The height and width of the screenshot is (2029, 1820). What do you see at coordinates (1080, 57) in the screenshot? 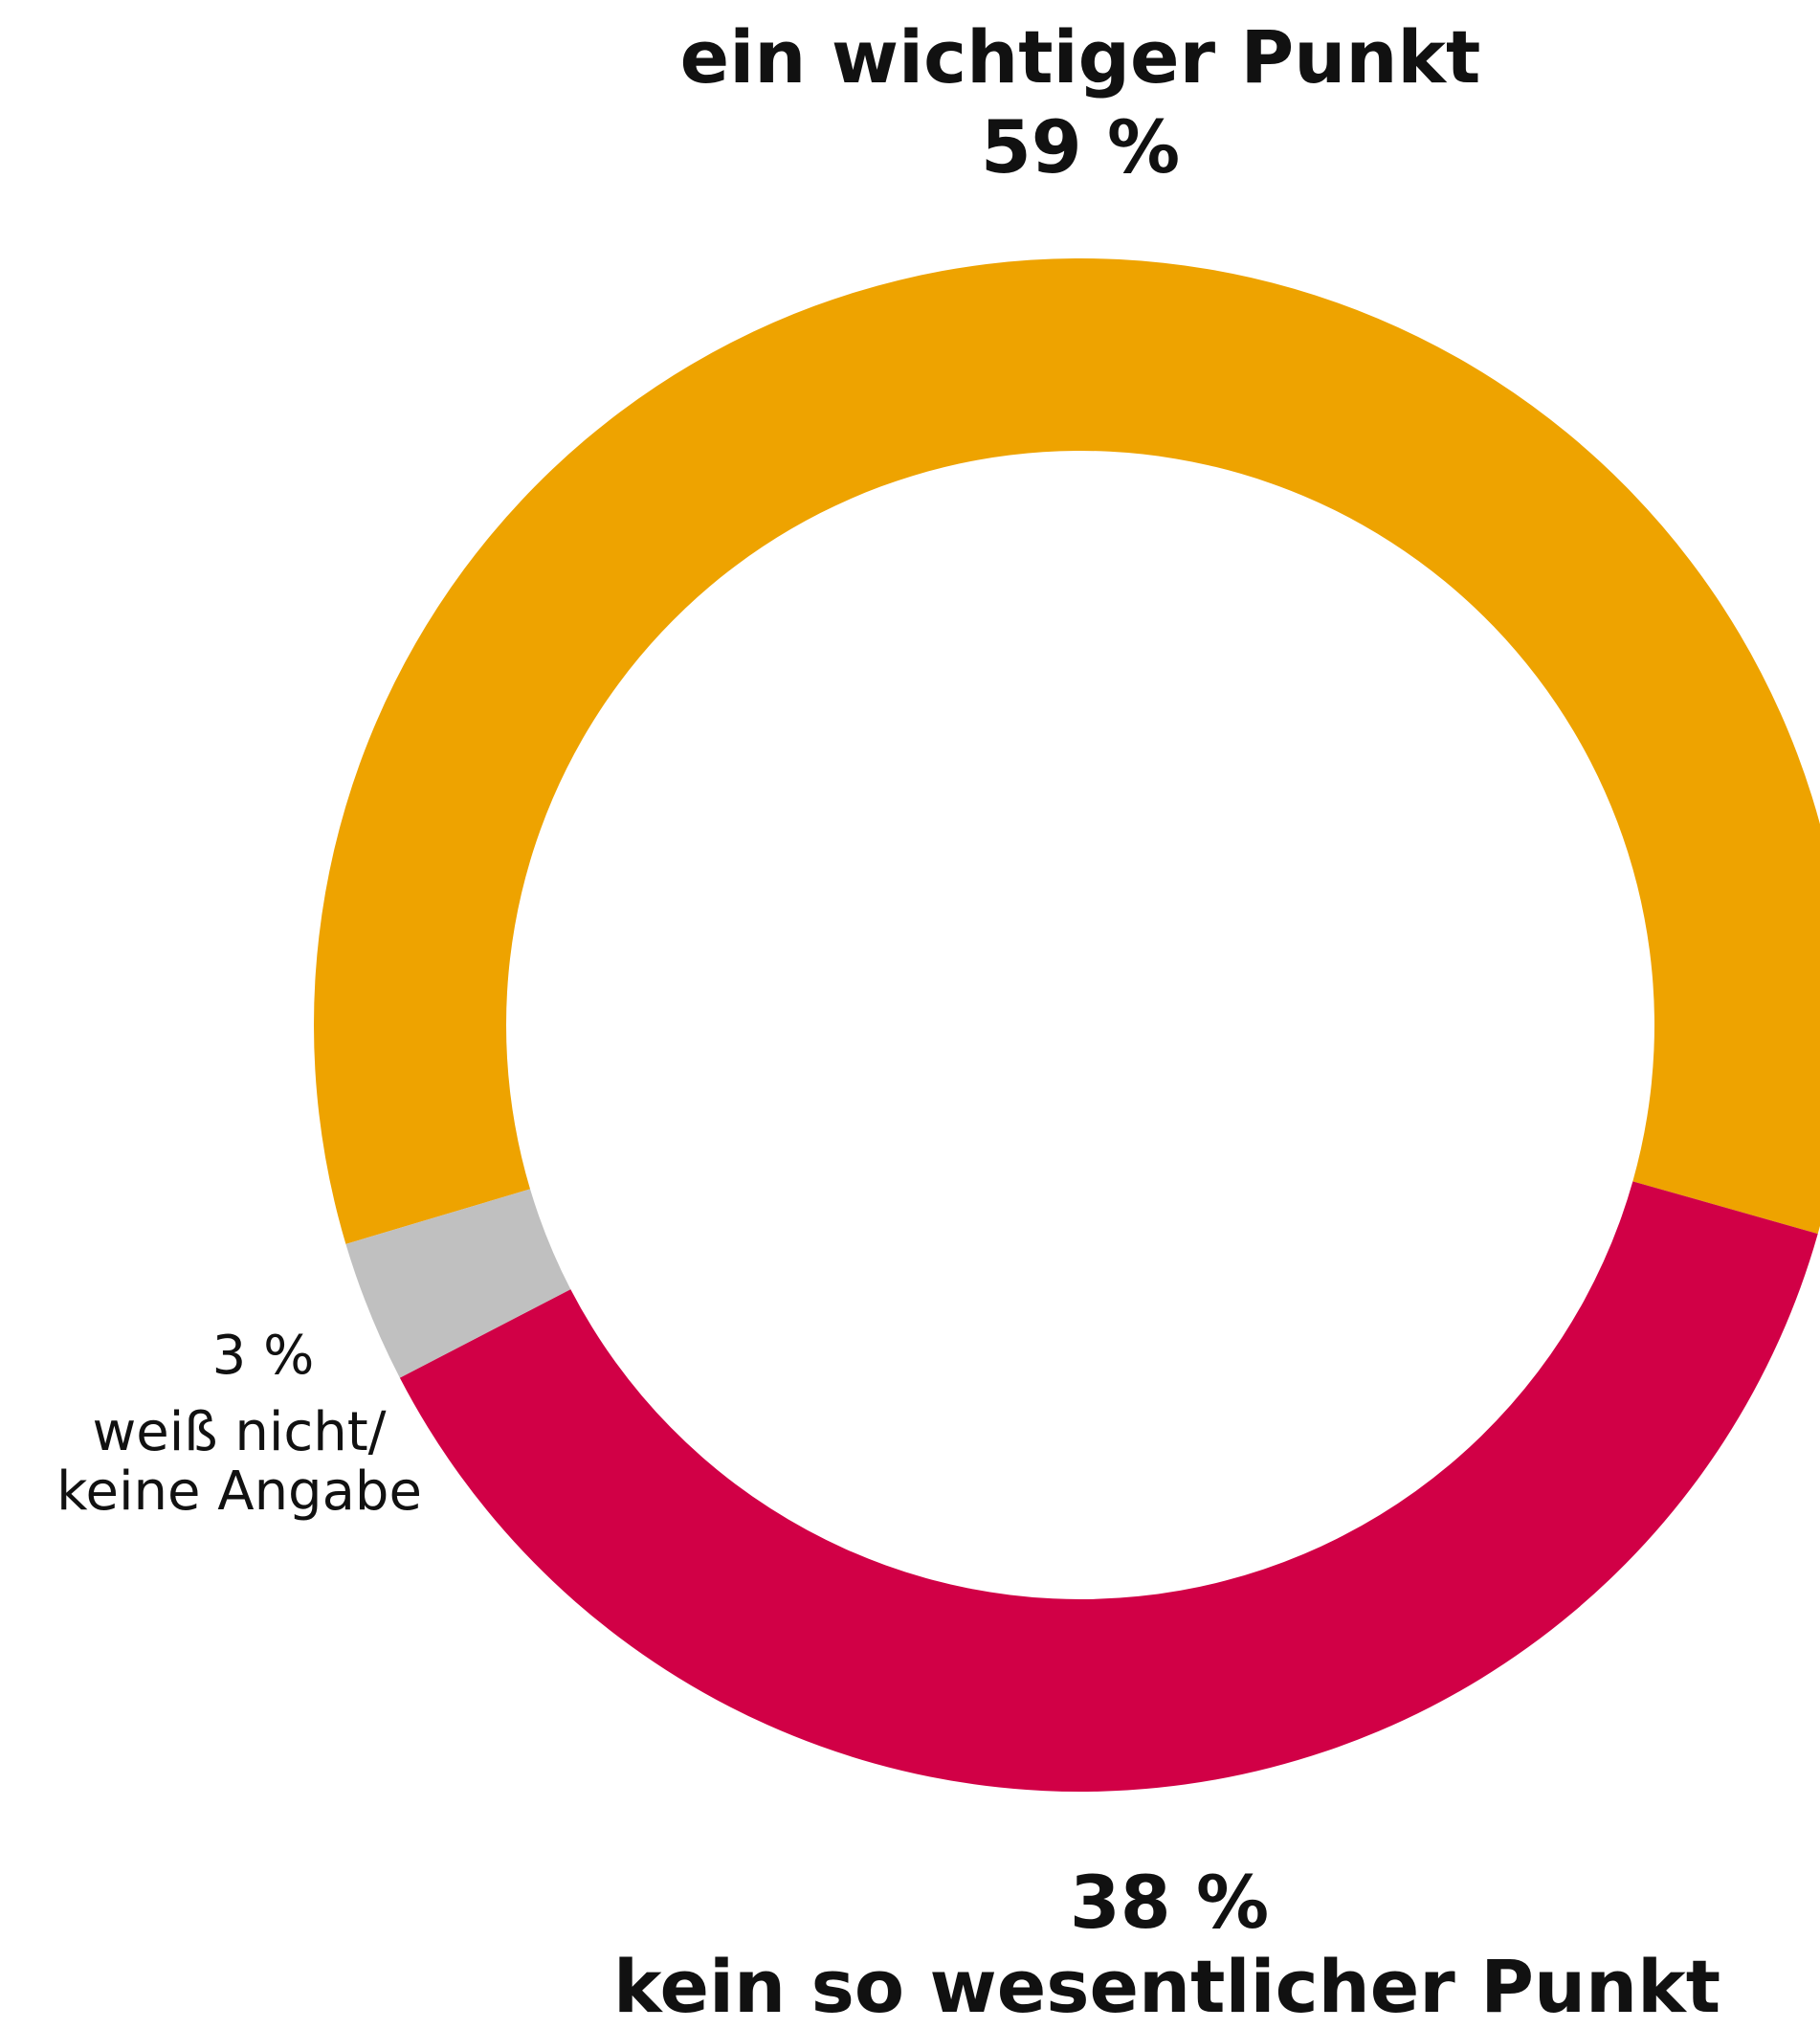
I see `label-name: ein wichtiger Punkt` at bounding box center [1080, 57].